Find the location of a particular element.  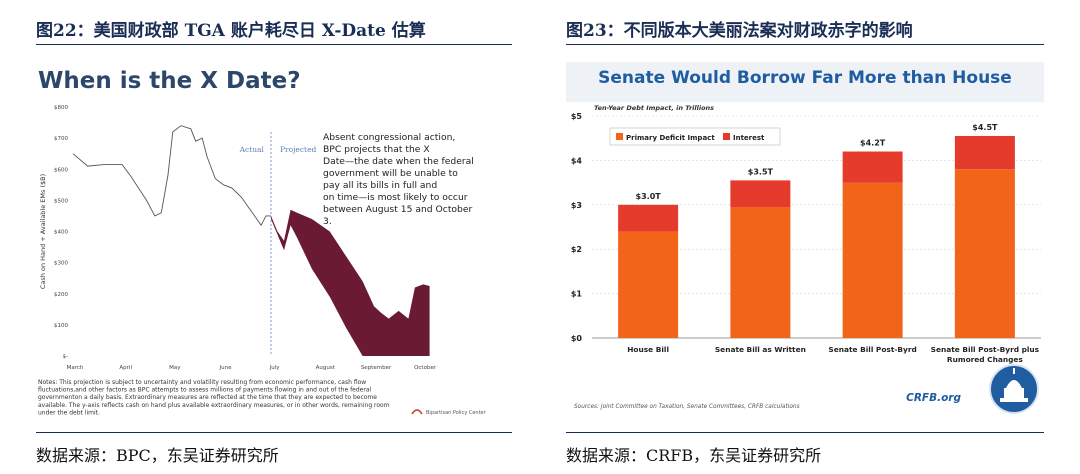

x-tick-label: House Bill is located at coordinates (648, 349).